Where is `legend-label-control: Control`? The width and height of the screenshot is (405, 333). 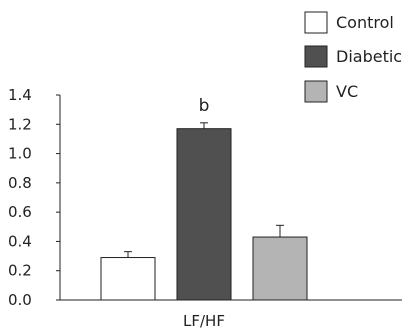
legend-label-control: Control is located at coordinates (365, 22).